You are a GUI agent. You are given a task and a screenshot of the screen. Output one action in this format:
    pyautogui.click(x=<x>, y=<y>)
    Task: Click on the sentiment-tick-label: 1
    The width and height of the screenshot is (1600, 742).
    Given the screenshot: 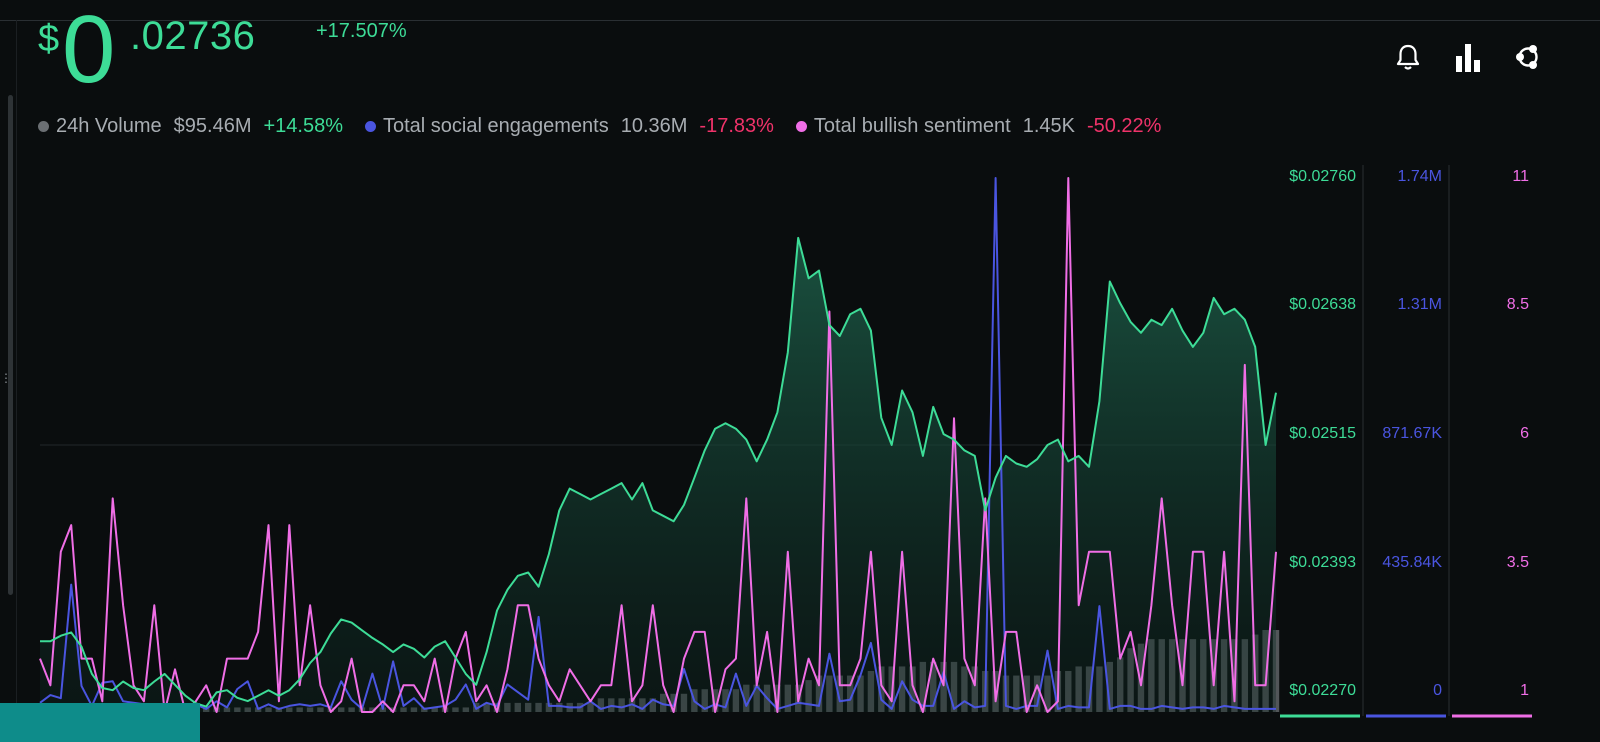 What is the action you would take?
    pyautogui.click(x=1524, y=690)
    